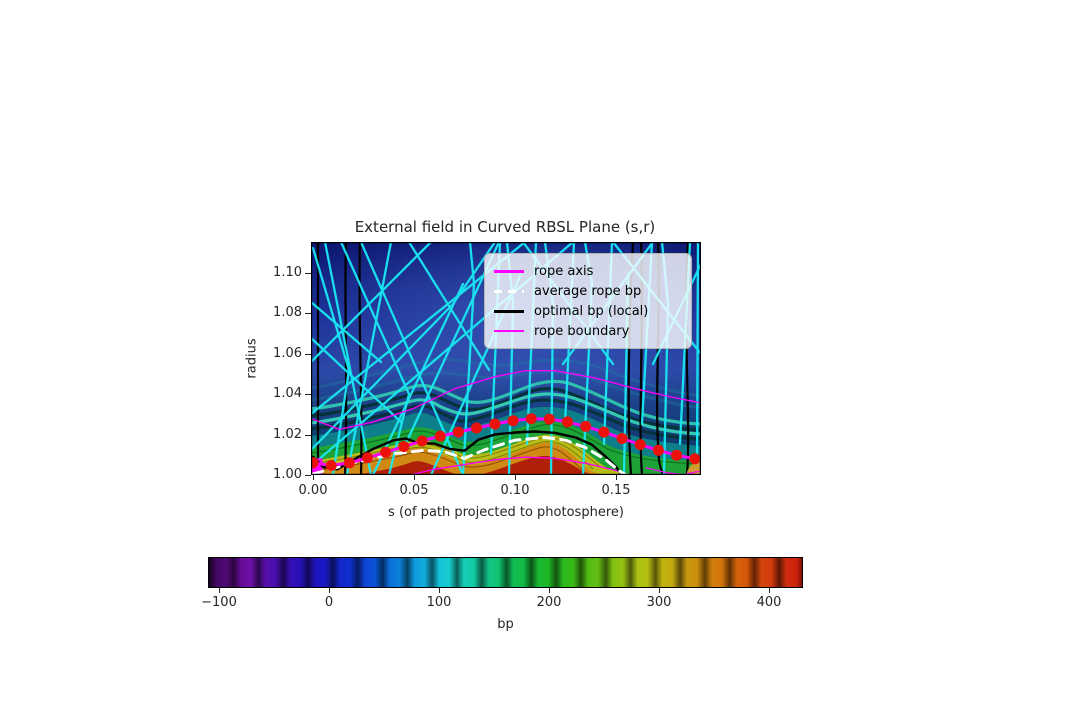 The image size is (1071, 720). I want to click on legend-row: rope axis, so click(588, 271).